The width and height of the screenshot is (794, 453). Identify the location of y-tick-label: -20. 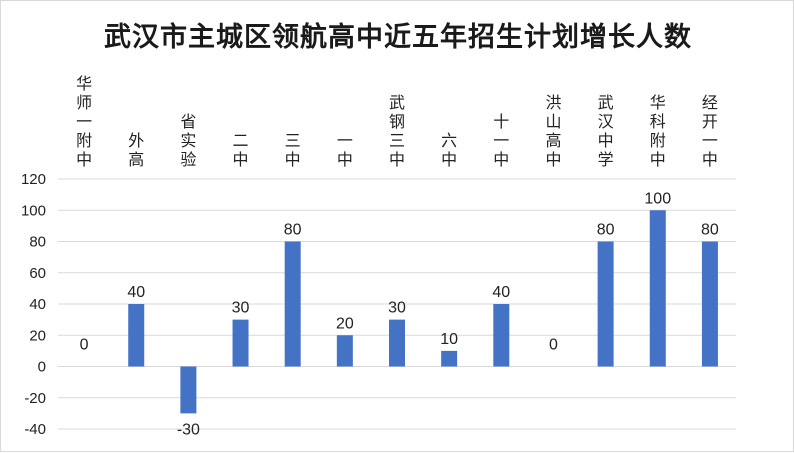
(35, 398).